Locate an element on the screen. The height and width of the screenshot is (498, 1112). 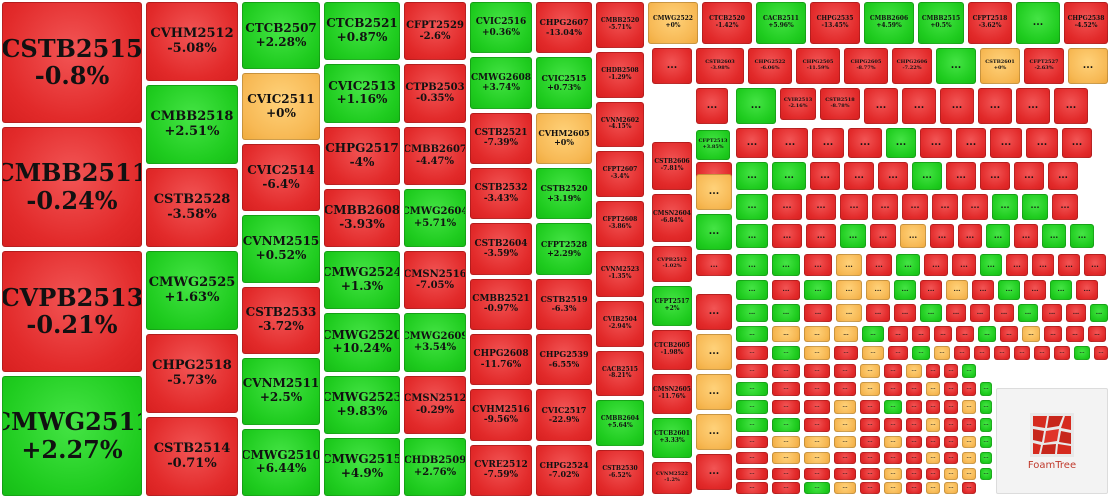
treemap-tile: CTCB2601 +3.33% is located at coordinates (672, 438).